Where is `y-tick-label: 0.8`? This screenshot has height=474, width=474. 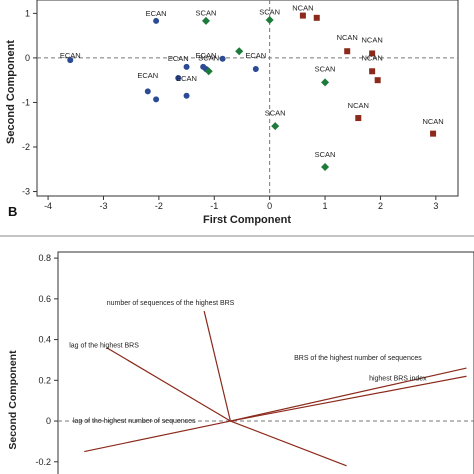 y-tick-label: 0.8 is located at coordinates (44, 258).